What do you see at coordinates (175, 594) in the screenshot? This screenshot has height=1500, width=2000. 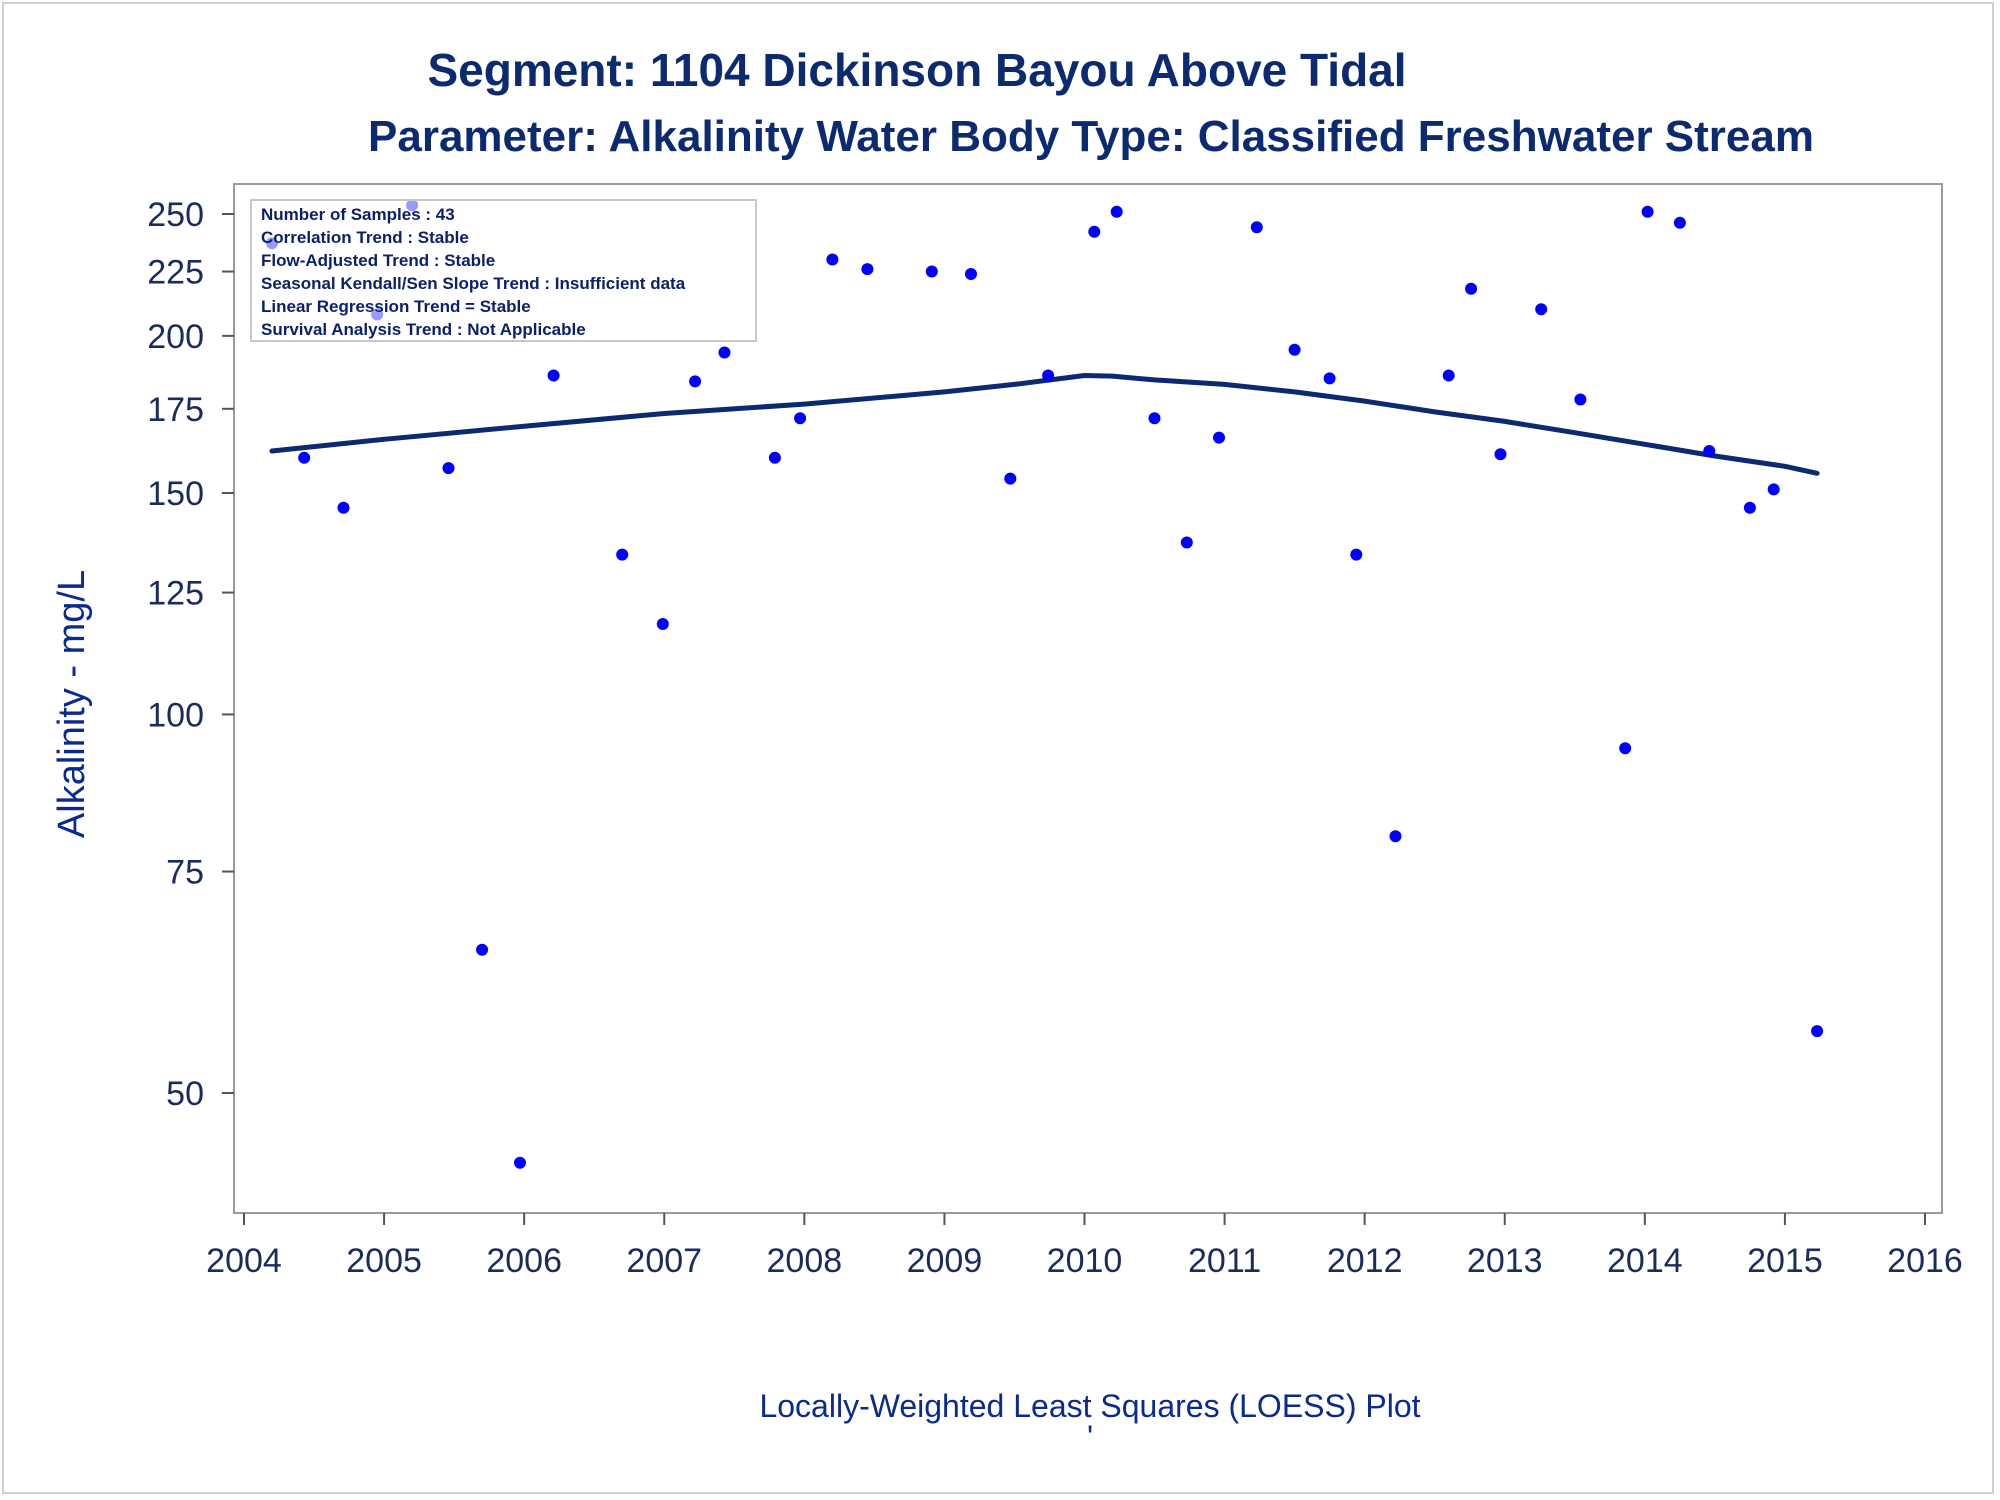 I see `y-tick-label: 125` at bounding box center [175, 594].